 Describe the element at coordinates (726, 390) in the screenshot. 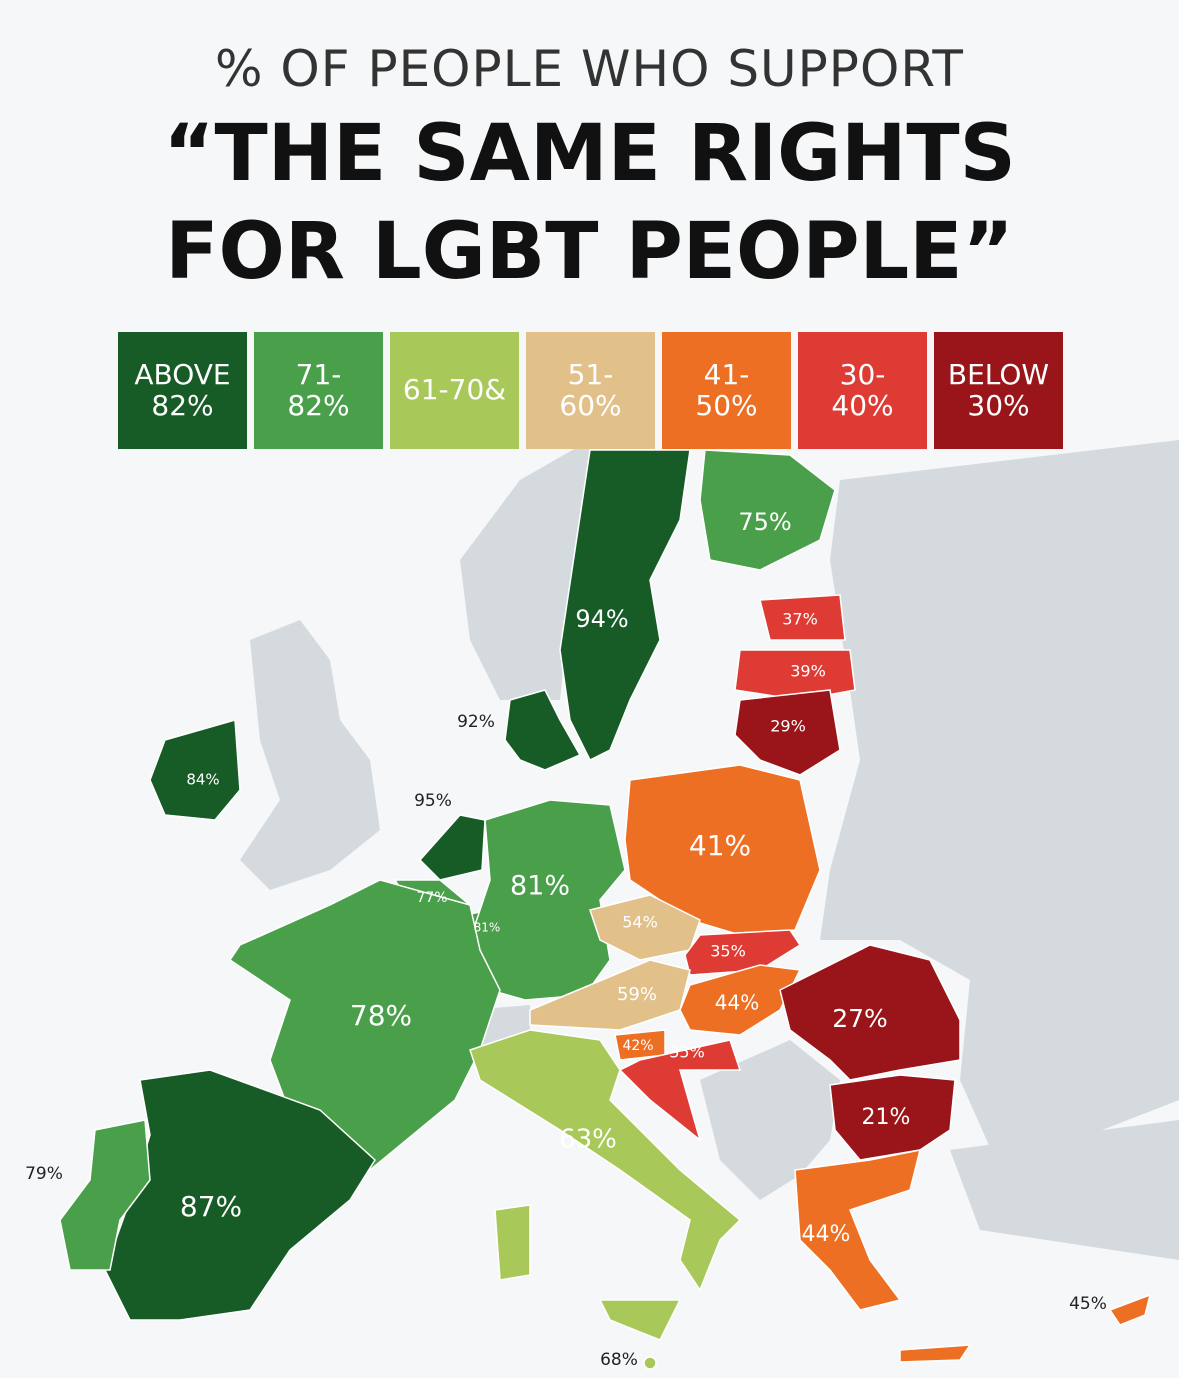

I see `legend-item: 41-50%` at that location.